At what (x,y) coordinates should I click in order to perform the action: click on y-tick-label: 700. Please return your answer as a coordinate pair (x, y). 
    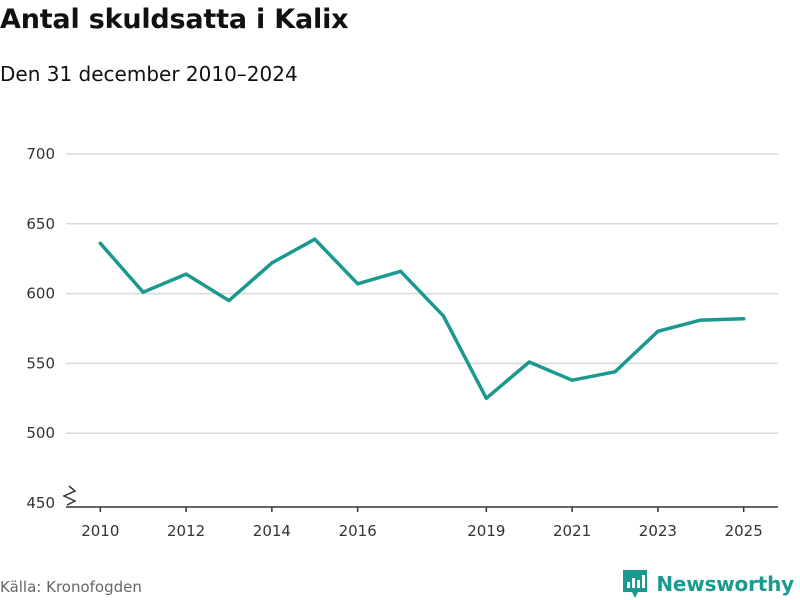
    Looking at the image, I should click on (40, 154).